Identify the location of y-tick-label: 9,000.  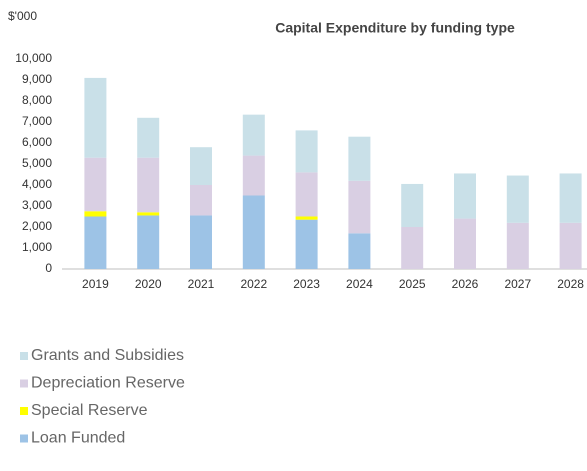
(37, 79).